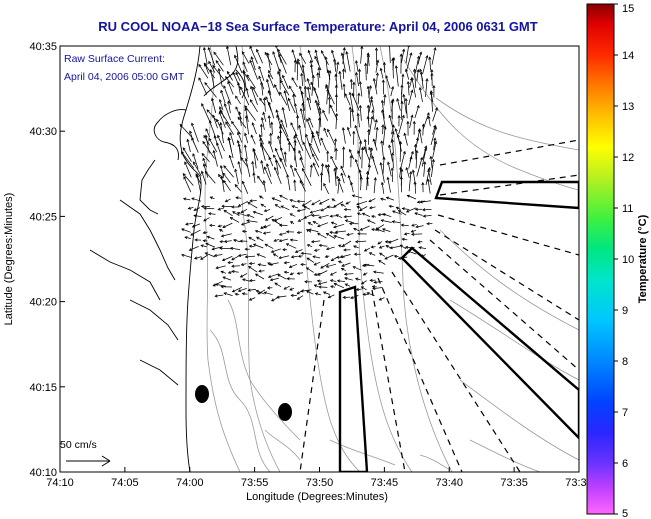 The width and height of the screenshot is (651, 519). I want to click on x-tick-label: 73:35, so click(514, 483).